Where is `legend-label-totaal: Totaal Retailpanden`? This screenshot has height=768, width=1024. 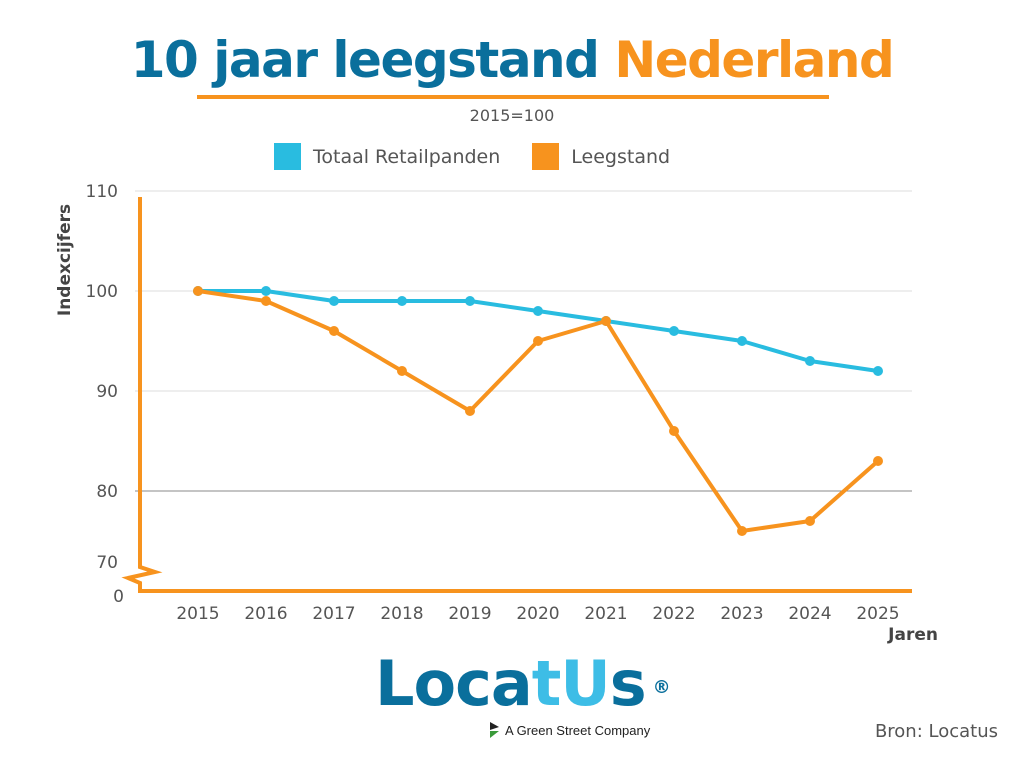
legend-label-totaal: Totaal Retailpanden is located at coordinates (407, 156).